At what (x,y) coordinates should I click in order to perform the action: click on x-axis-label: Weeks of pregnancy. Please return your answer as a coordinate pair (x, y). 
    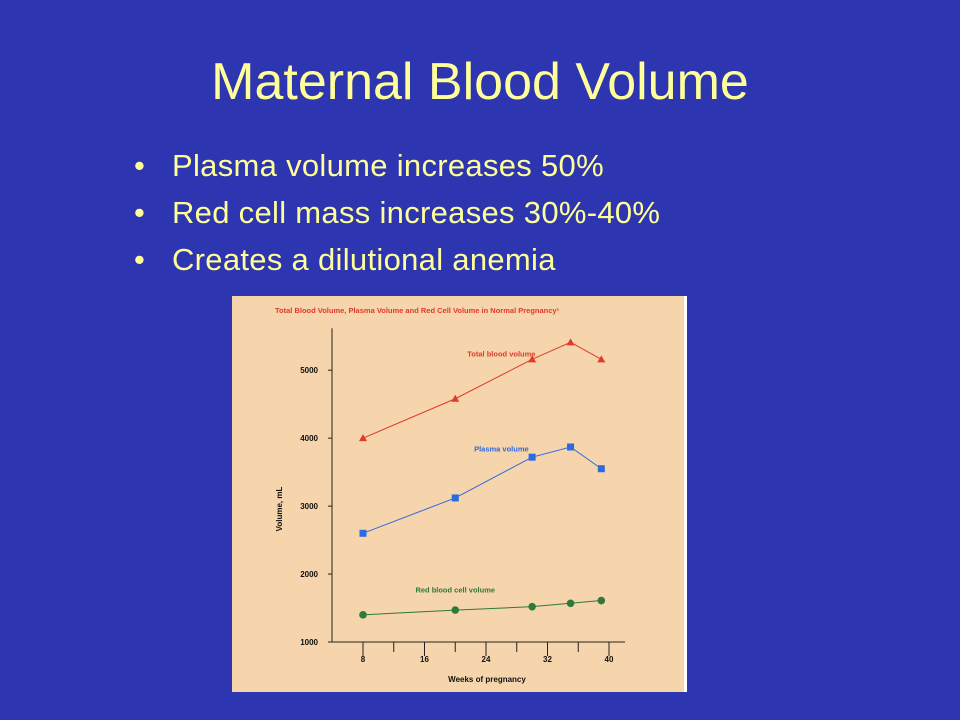
    Looking at the image, I should click on (487, 679).